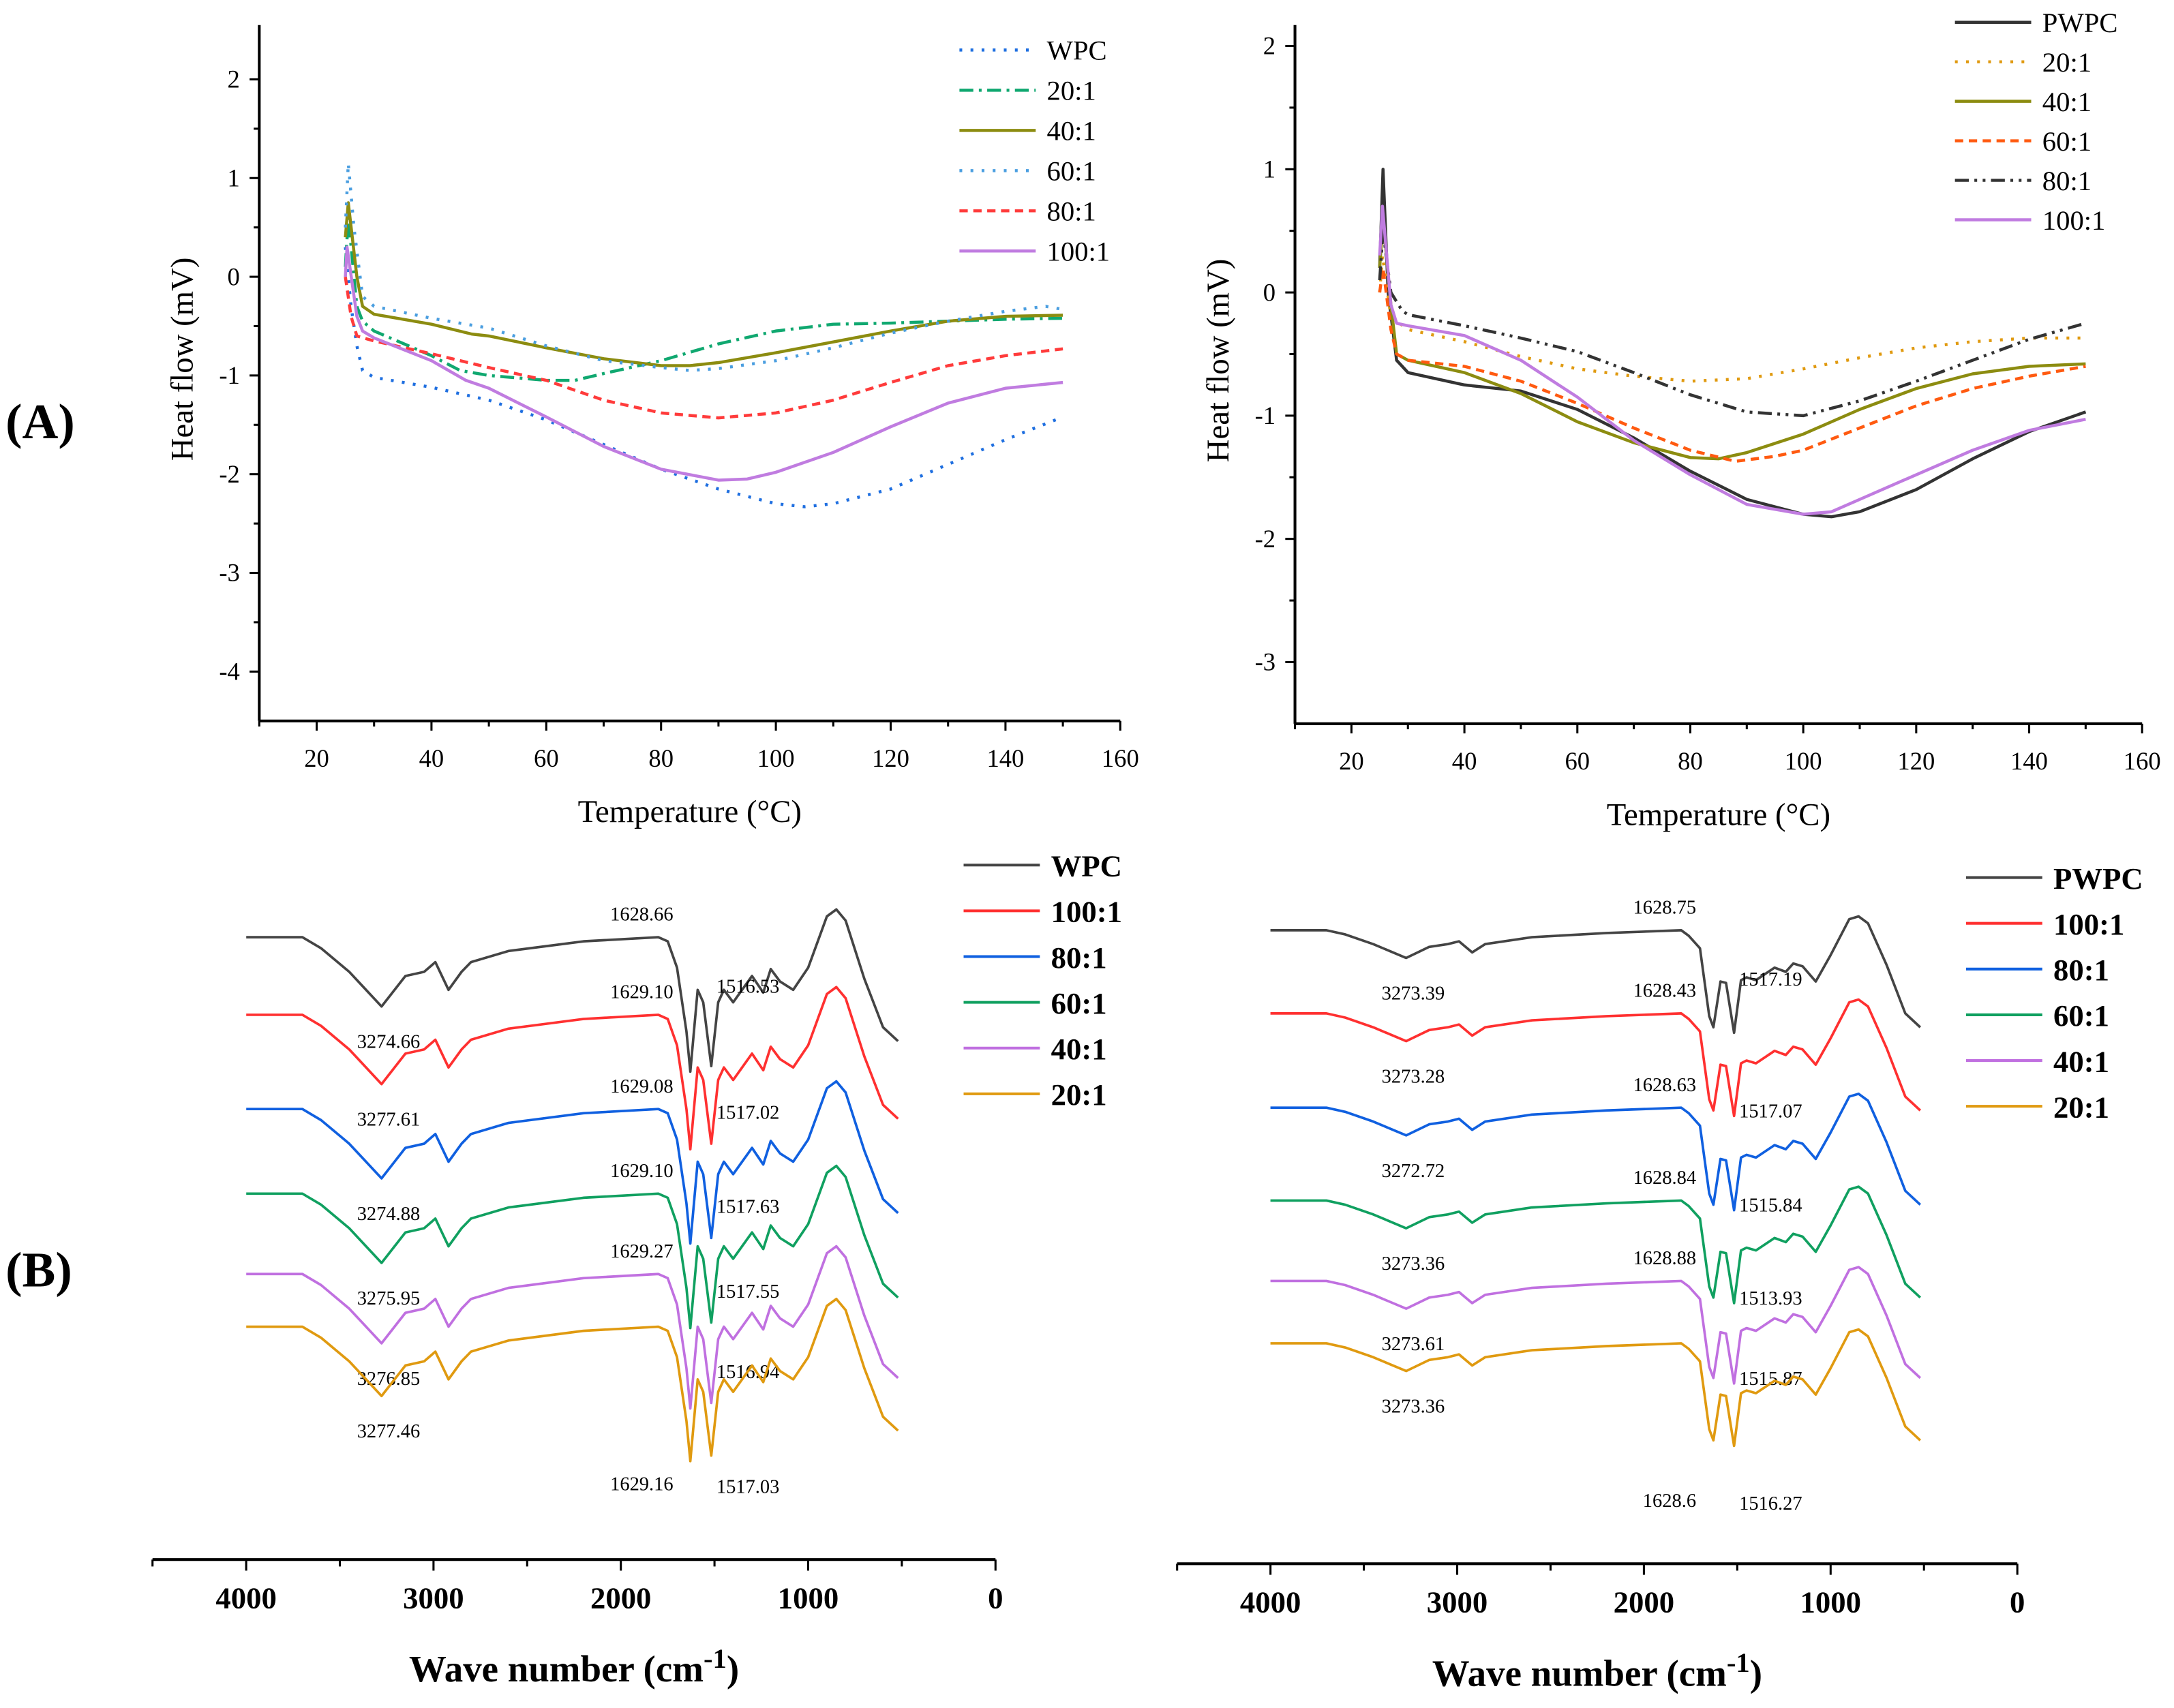 This screenshot has height=1708, width=2174. What do you see at coordinates (891, 758) in the screenshot?
I see `x-tick-label: 120` at bounding box center [891, 758].